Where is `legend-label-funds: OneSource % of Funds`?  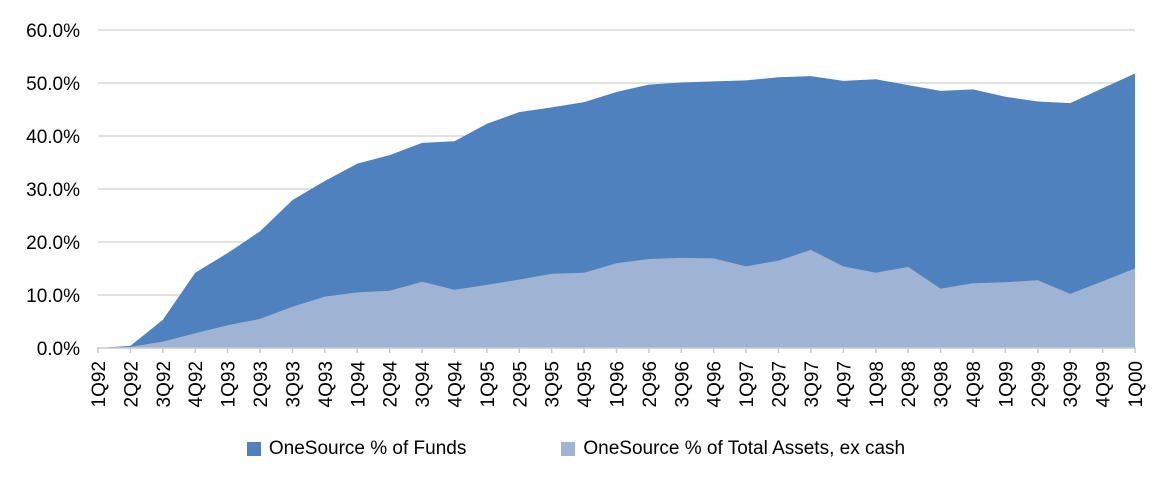 legend-label-funds: OneSource % of Funds is located at coordinates (367, 448).